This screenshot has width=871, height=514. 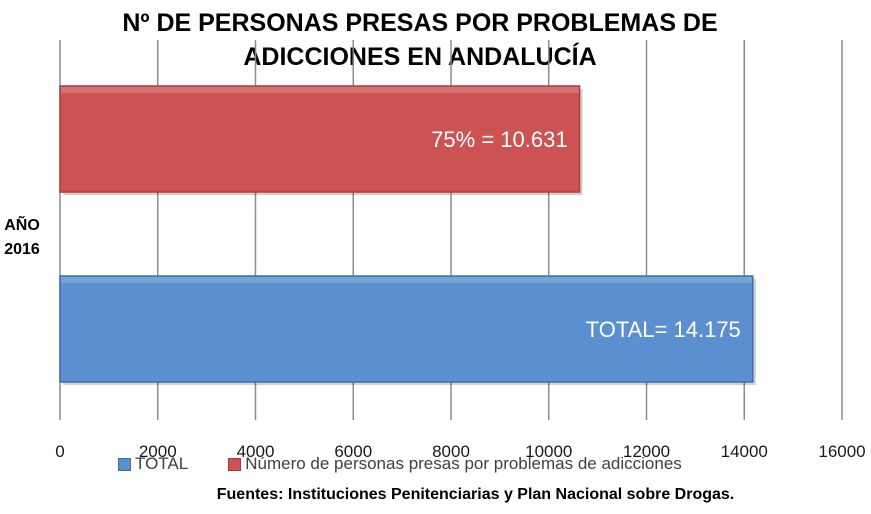 What do you see at coordinates (646, 451) in the screenshot?
I see `x-tick-label-6: 12000` at bounding box center [646, 451].